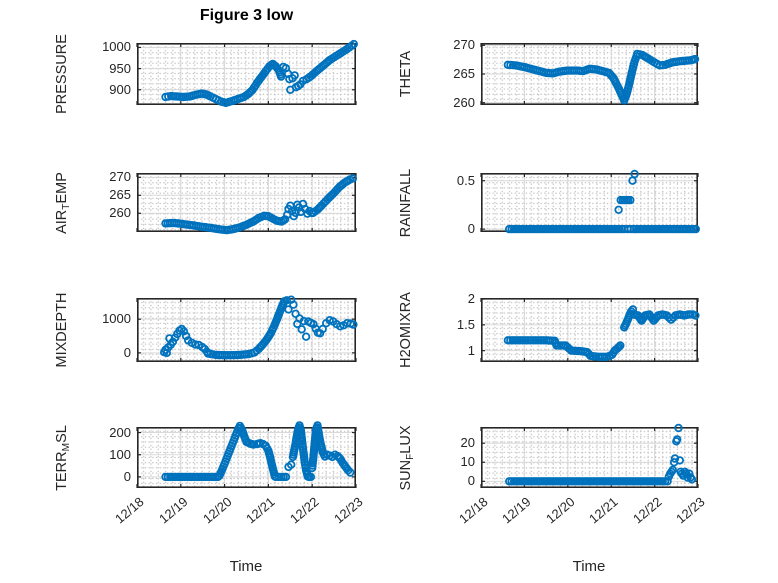 The image size is (778, 583). I want to click on y-tick-label: 0.5, so click(465, 180).